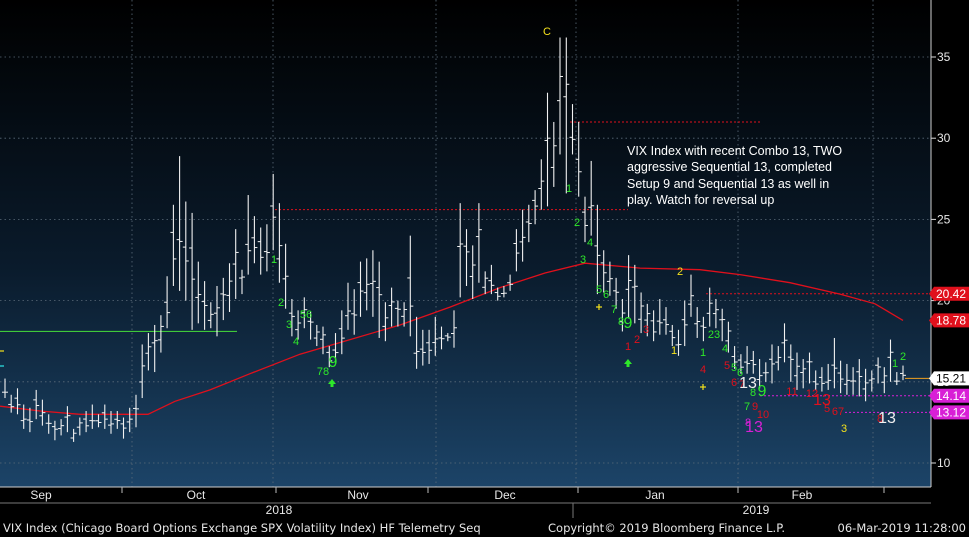 The width and height of the screenshot is (969, 537). What do you see at coordinates (465, 502) in the screenshot?
I see `x-axis: Sep Oct Nov Dec Jan Feb 2018 2019` at bounding box center [465, 502].